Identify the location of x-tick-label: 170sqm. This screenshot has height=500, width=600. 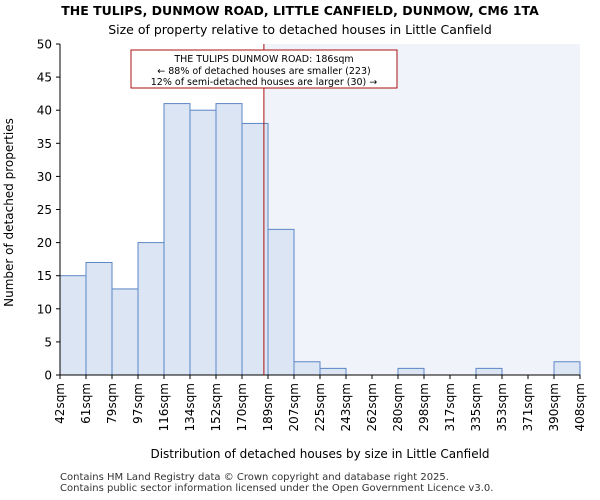
(242, 407).